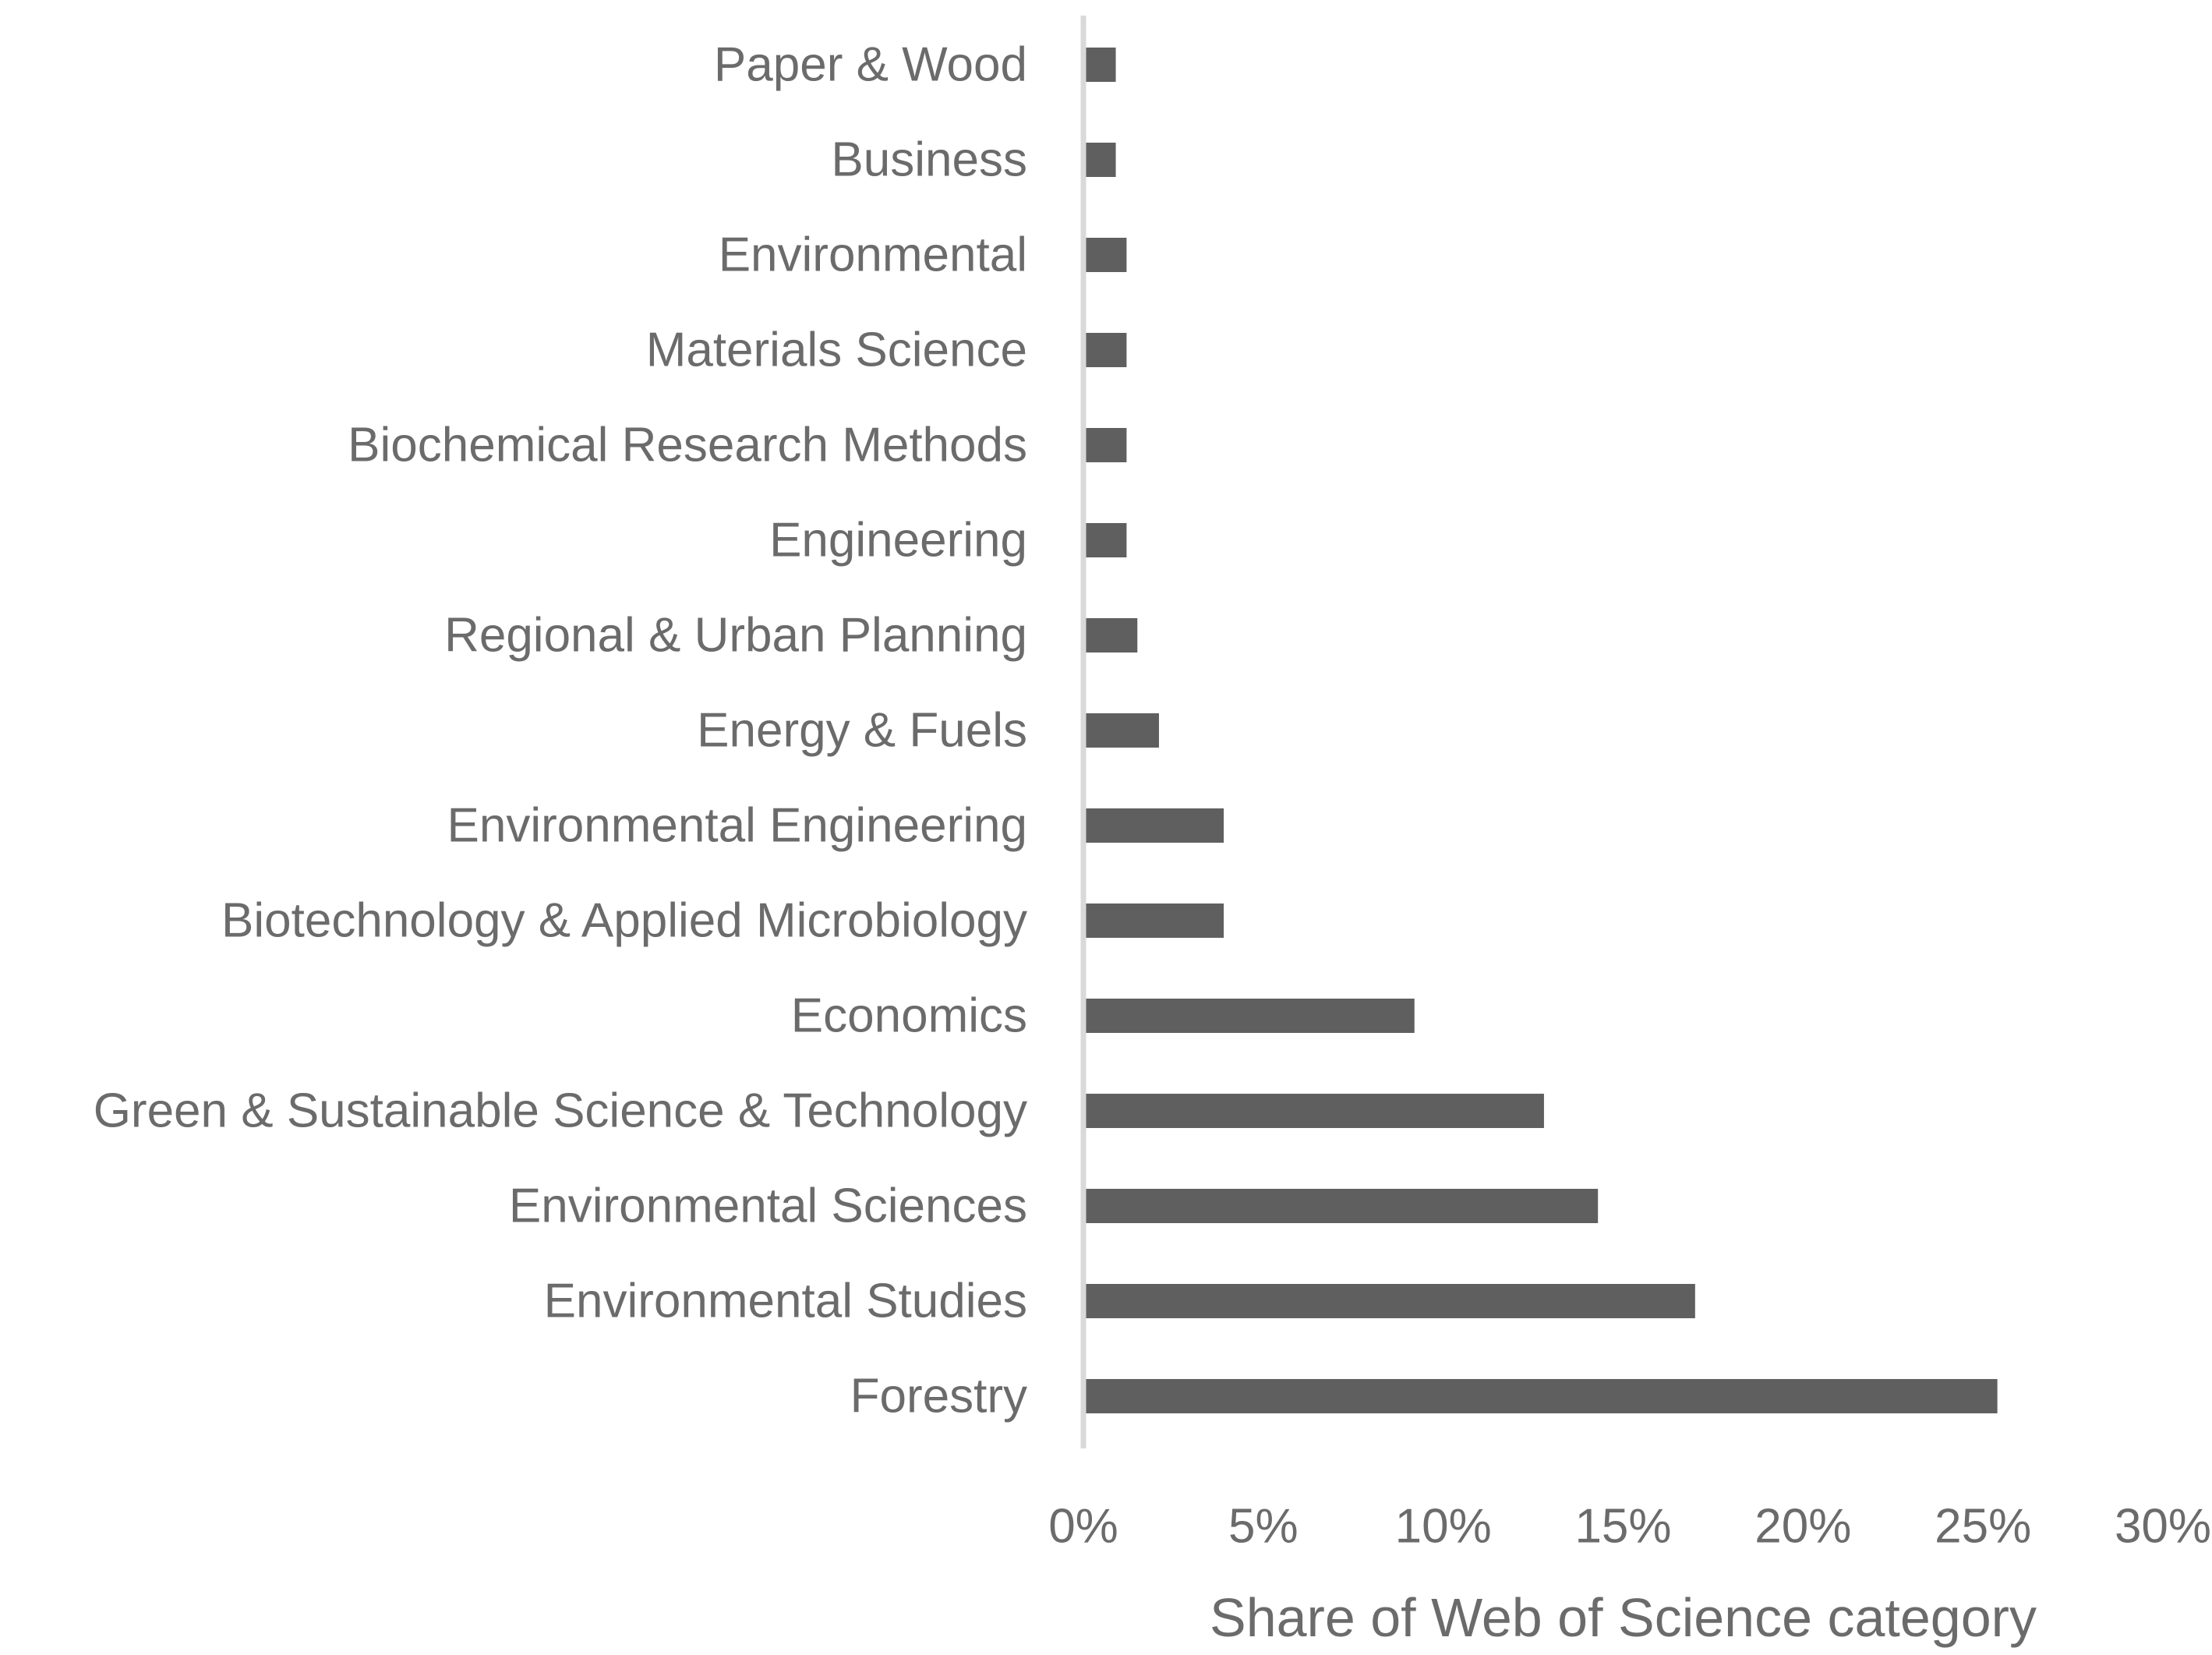  Describe the element at coordinates (737, 826) in the screenshot. I see `category-label: Environmental Engineering` at that location.